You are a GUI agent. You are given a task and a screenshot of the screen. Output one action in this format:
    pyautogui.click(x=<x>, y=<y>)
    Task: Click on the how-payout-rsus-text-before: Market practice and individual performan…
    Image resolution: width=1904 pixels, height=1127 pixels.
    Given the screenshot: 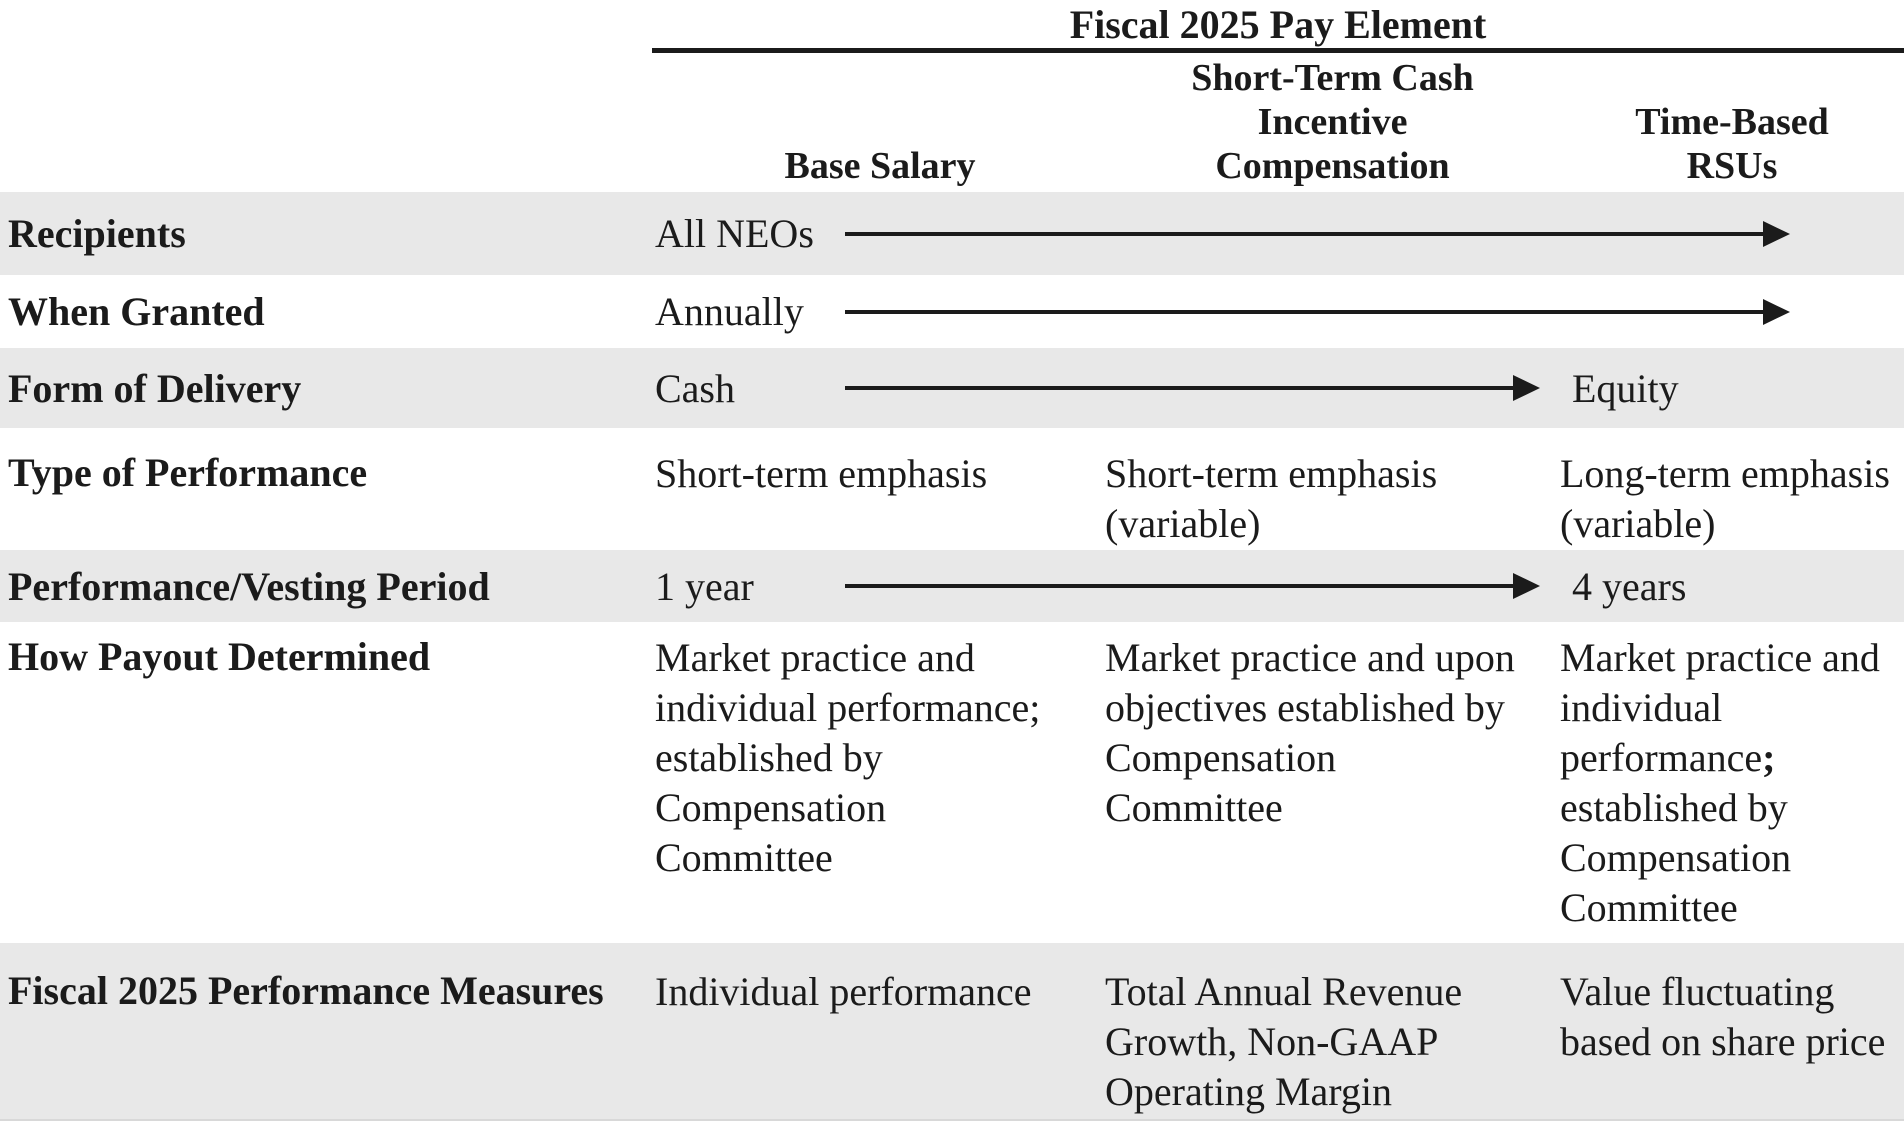 What is the action you would take?
    pyautogui.click(x=1720, y=707)
    